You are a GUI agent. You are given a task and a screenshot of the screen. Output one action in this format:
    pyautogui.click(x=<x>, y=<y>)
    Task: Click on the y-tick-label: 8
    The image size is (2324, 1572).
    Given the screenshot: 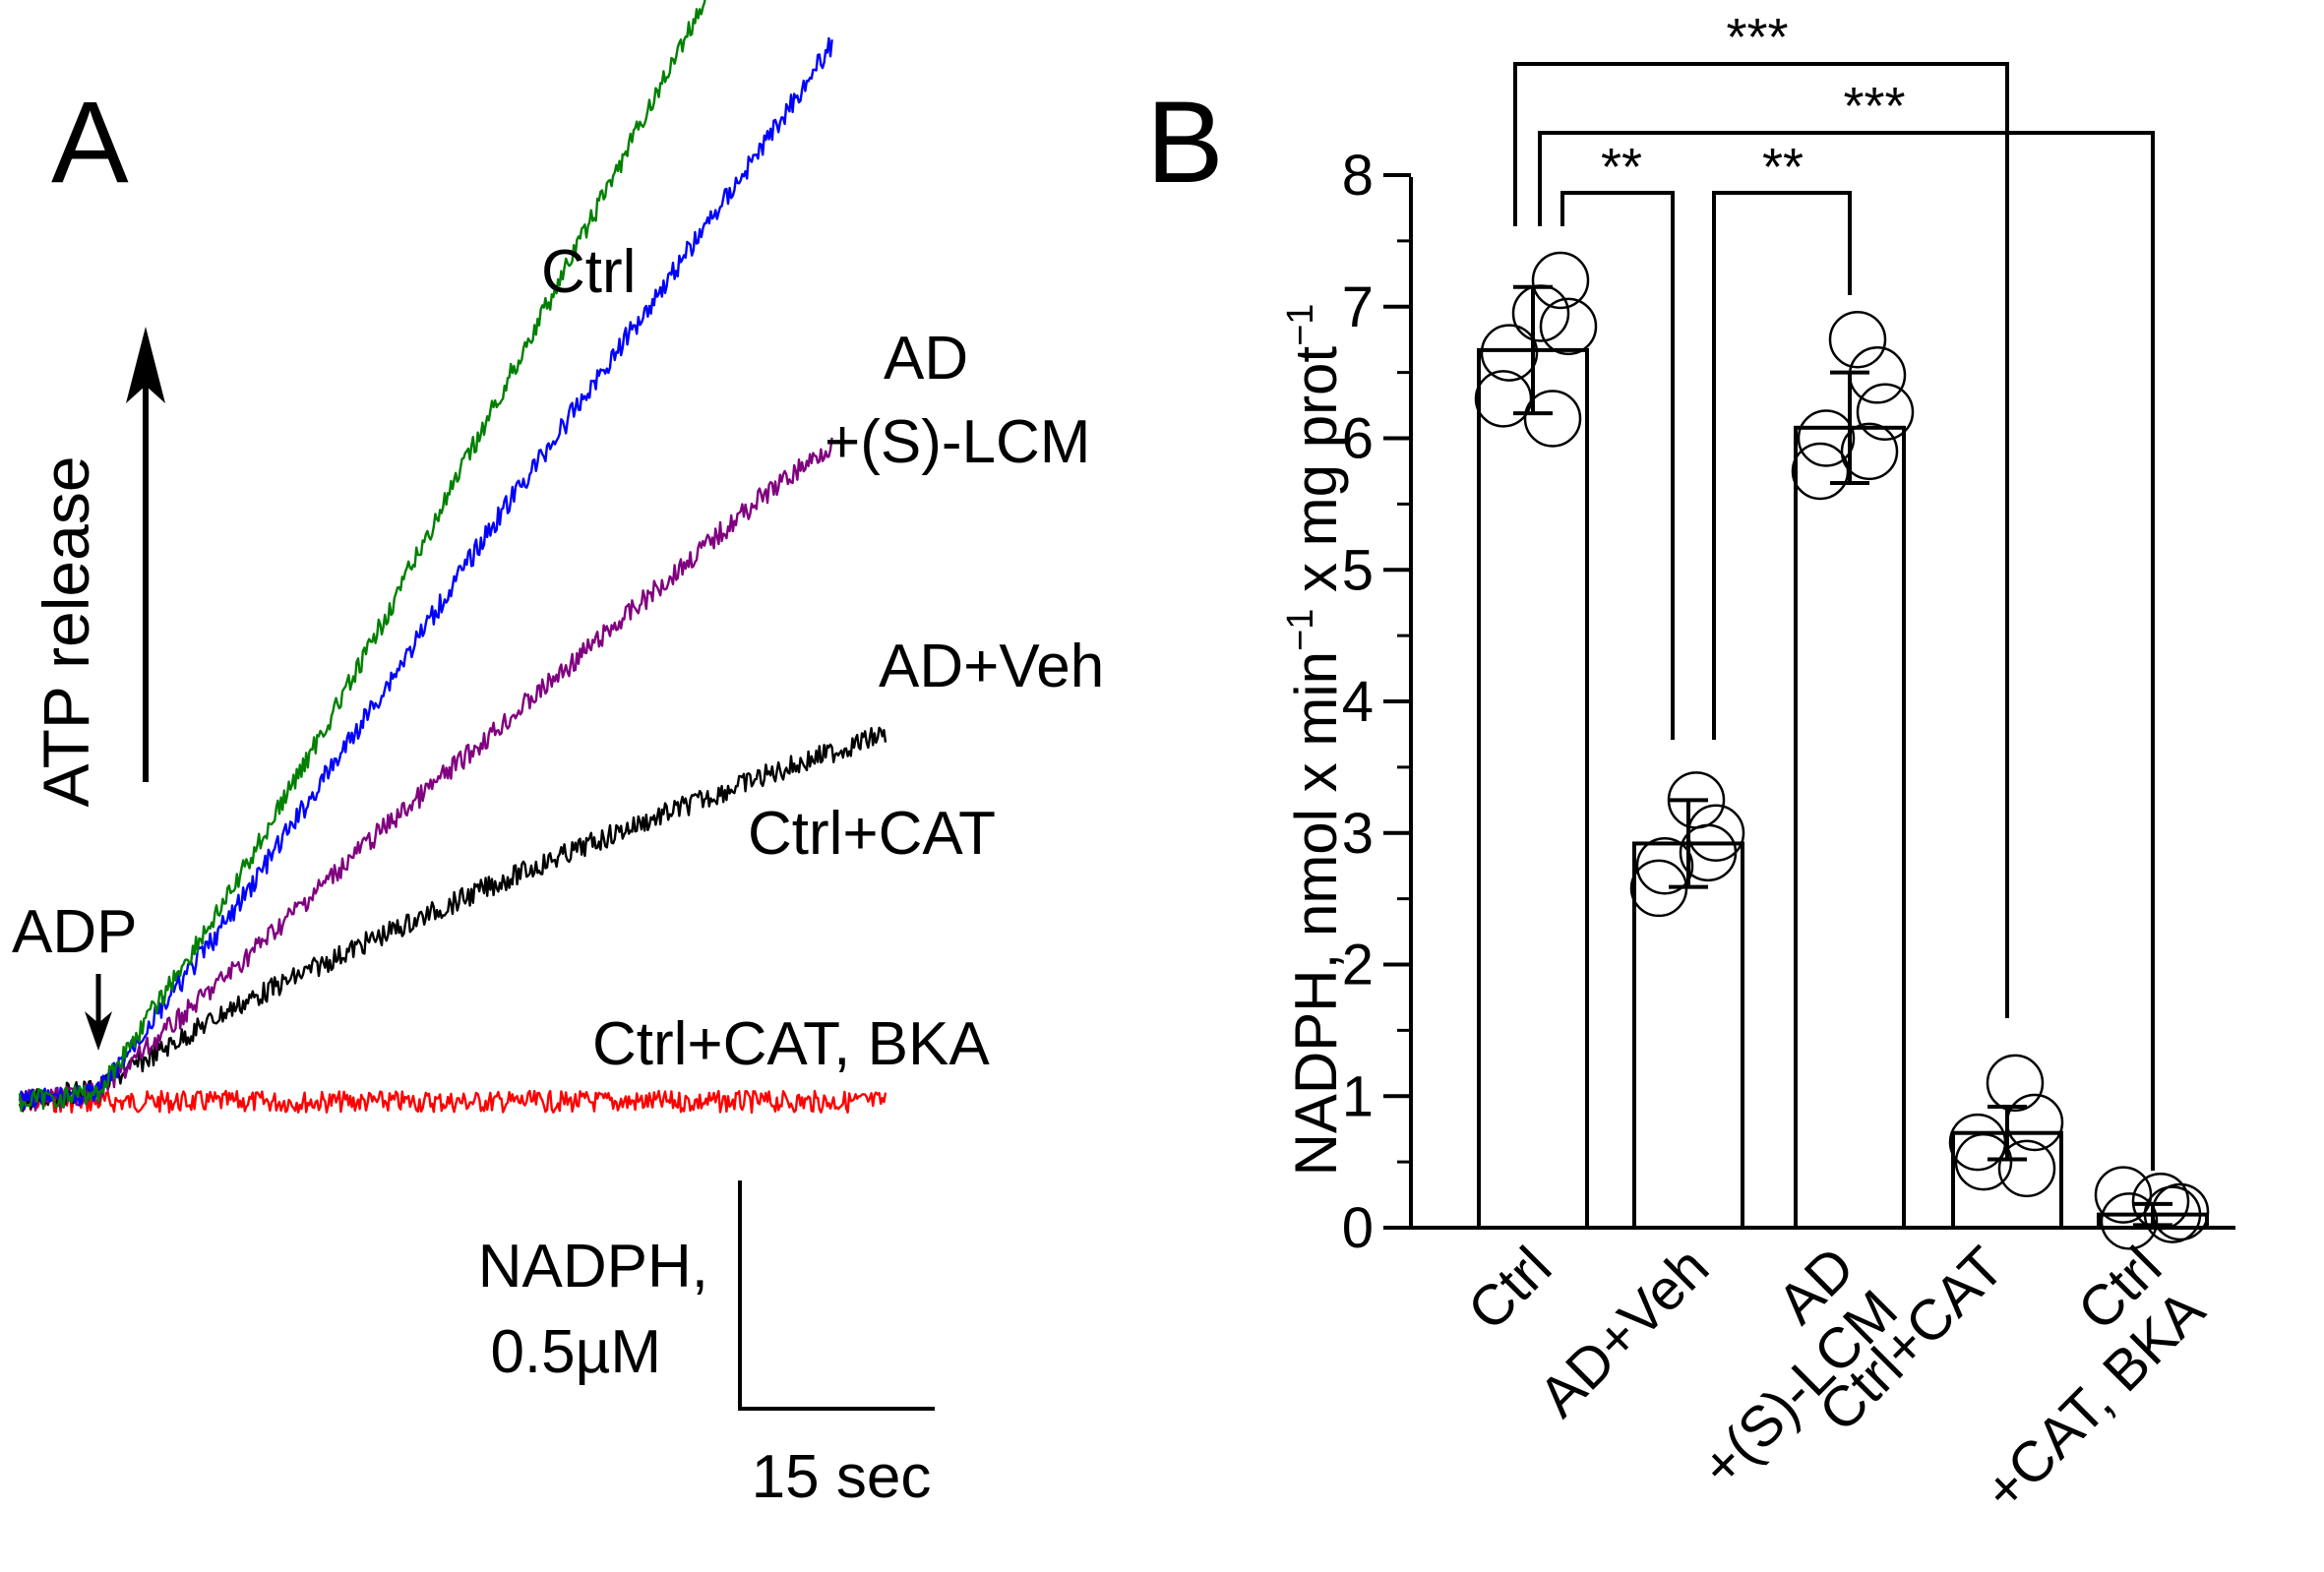 What is the action you would take?
    pyautogui.click(x=1358, y=176)
    